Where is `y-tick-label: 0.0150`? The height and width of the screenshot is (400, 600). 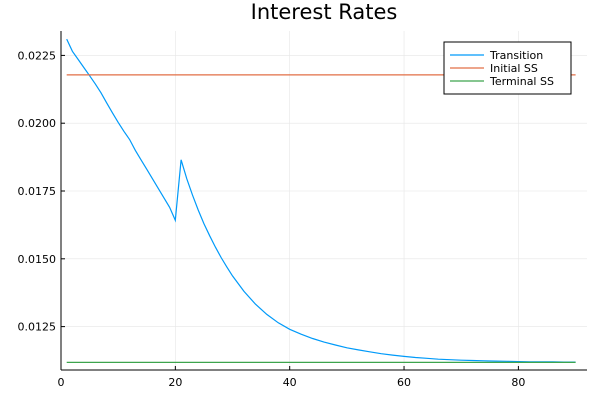 y-tick-label: 0.0150 is located at coordinates (37, 259).